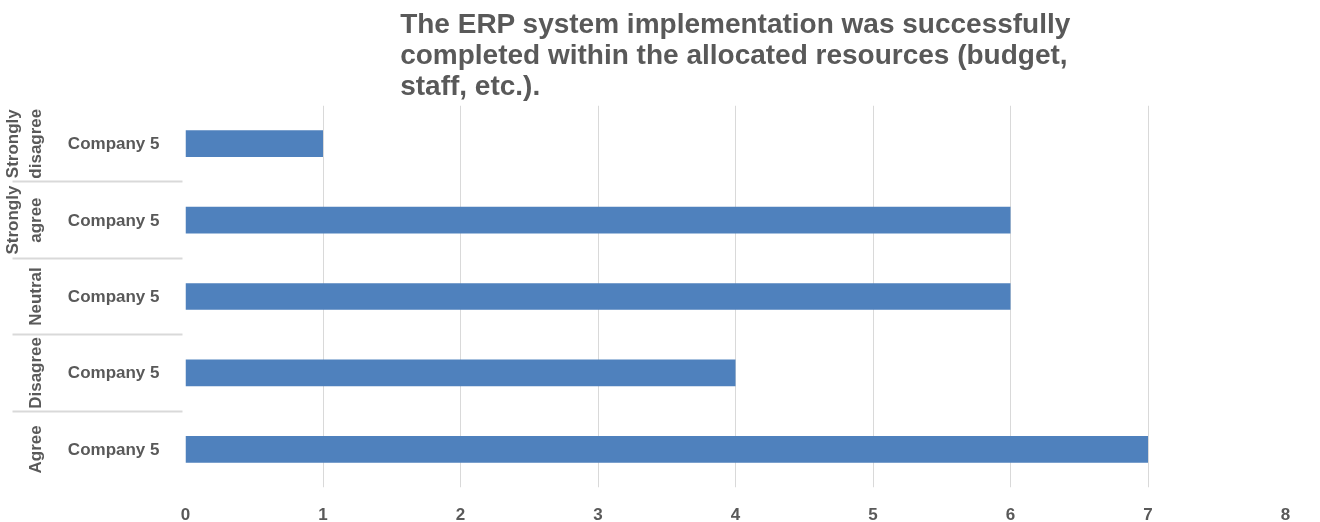 The height and width of the screenshot is (522, 1320). What do you see at coordinates (735, 513) in the screenshot?
I see `x-tick-label: 4` at bounding box center [735, 513].